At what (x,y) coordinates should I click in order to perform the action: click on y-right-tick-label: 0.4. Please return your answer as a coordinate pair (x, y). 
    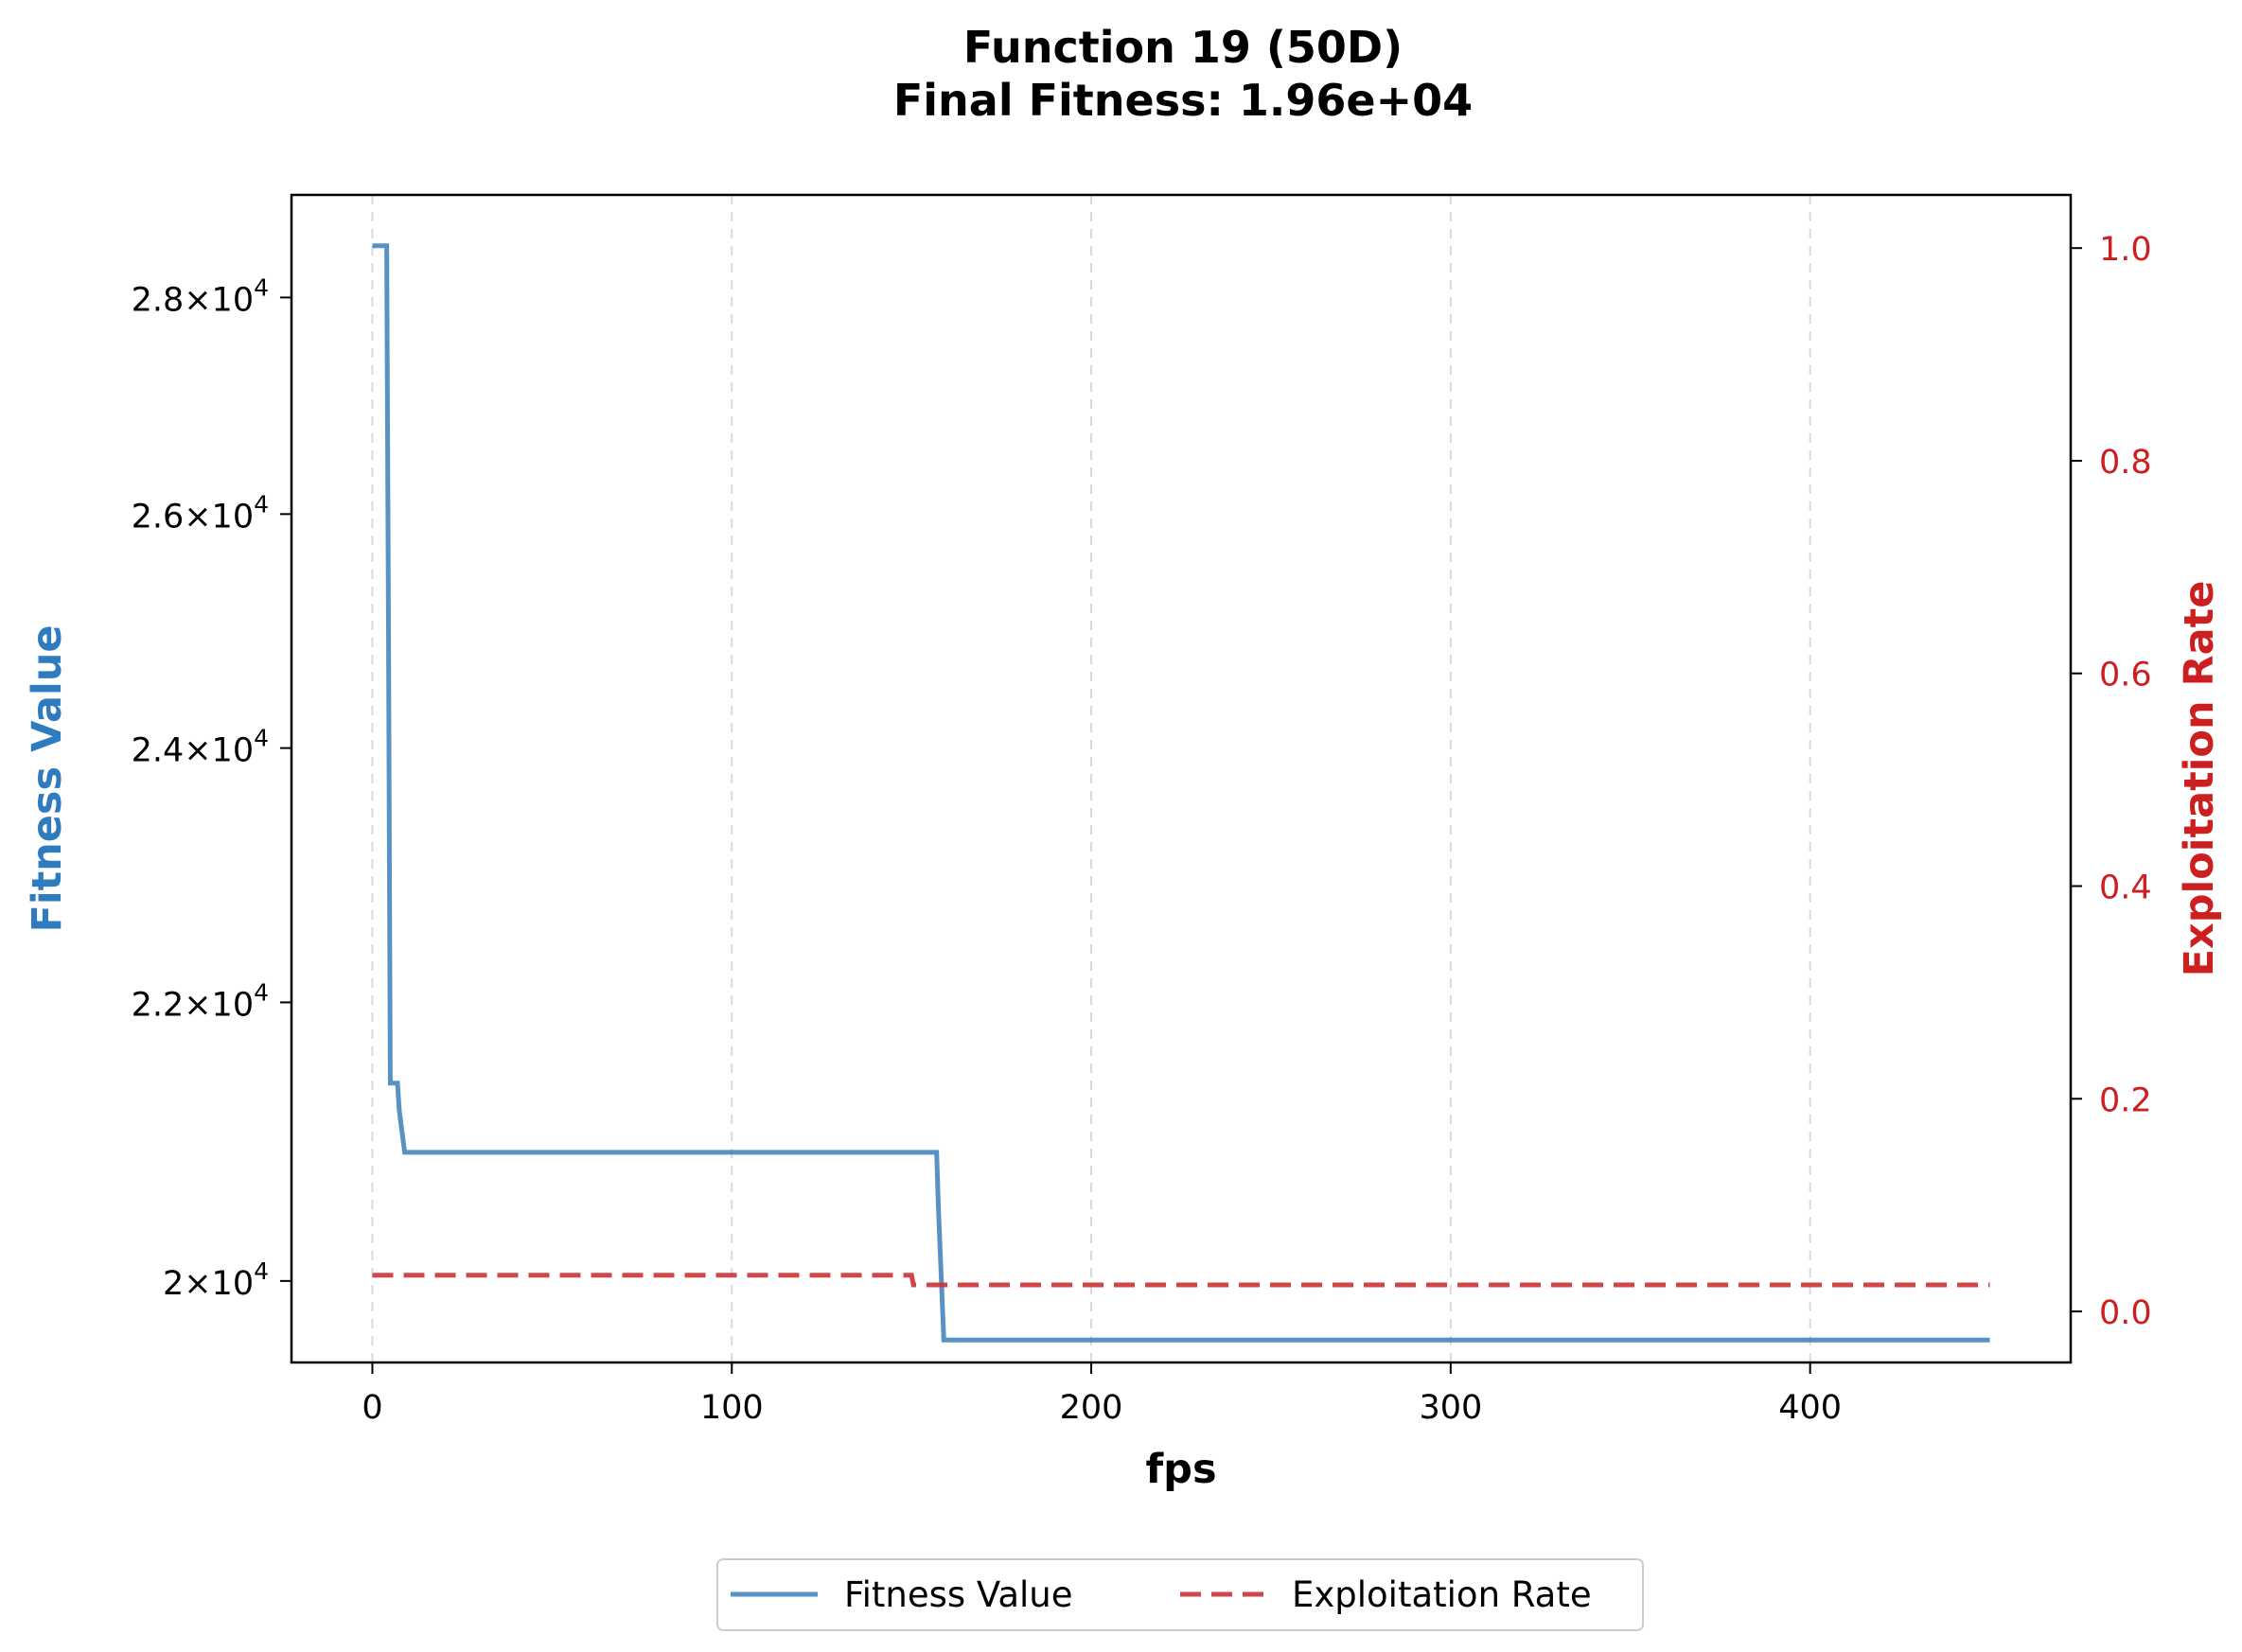
    Looking at the image, I should click on (2126, 888).